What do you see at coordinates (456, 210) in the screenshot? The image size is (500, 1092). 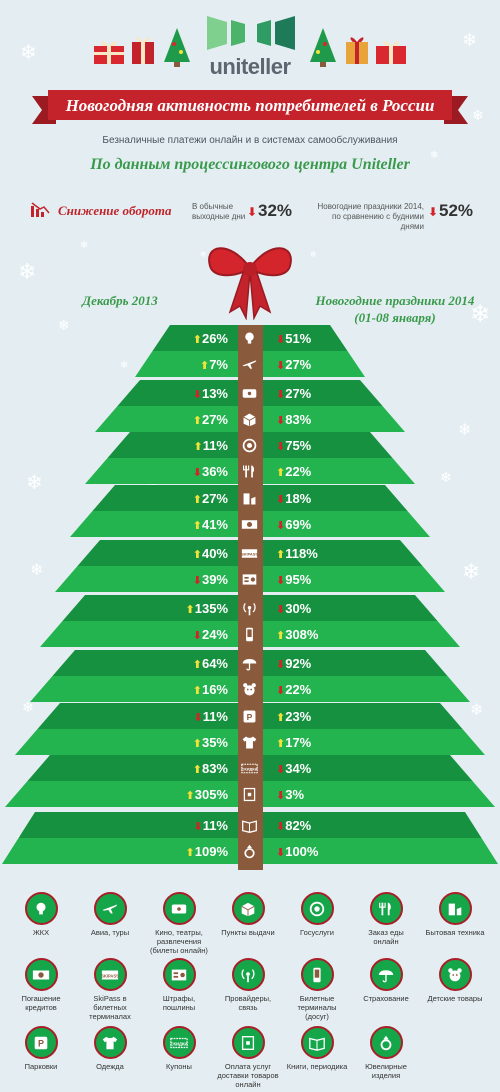 I see `stat-value: 52%` at bounding box center [456, 210].